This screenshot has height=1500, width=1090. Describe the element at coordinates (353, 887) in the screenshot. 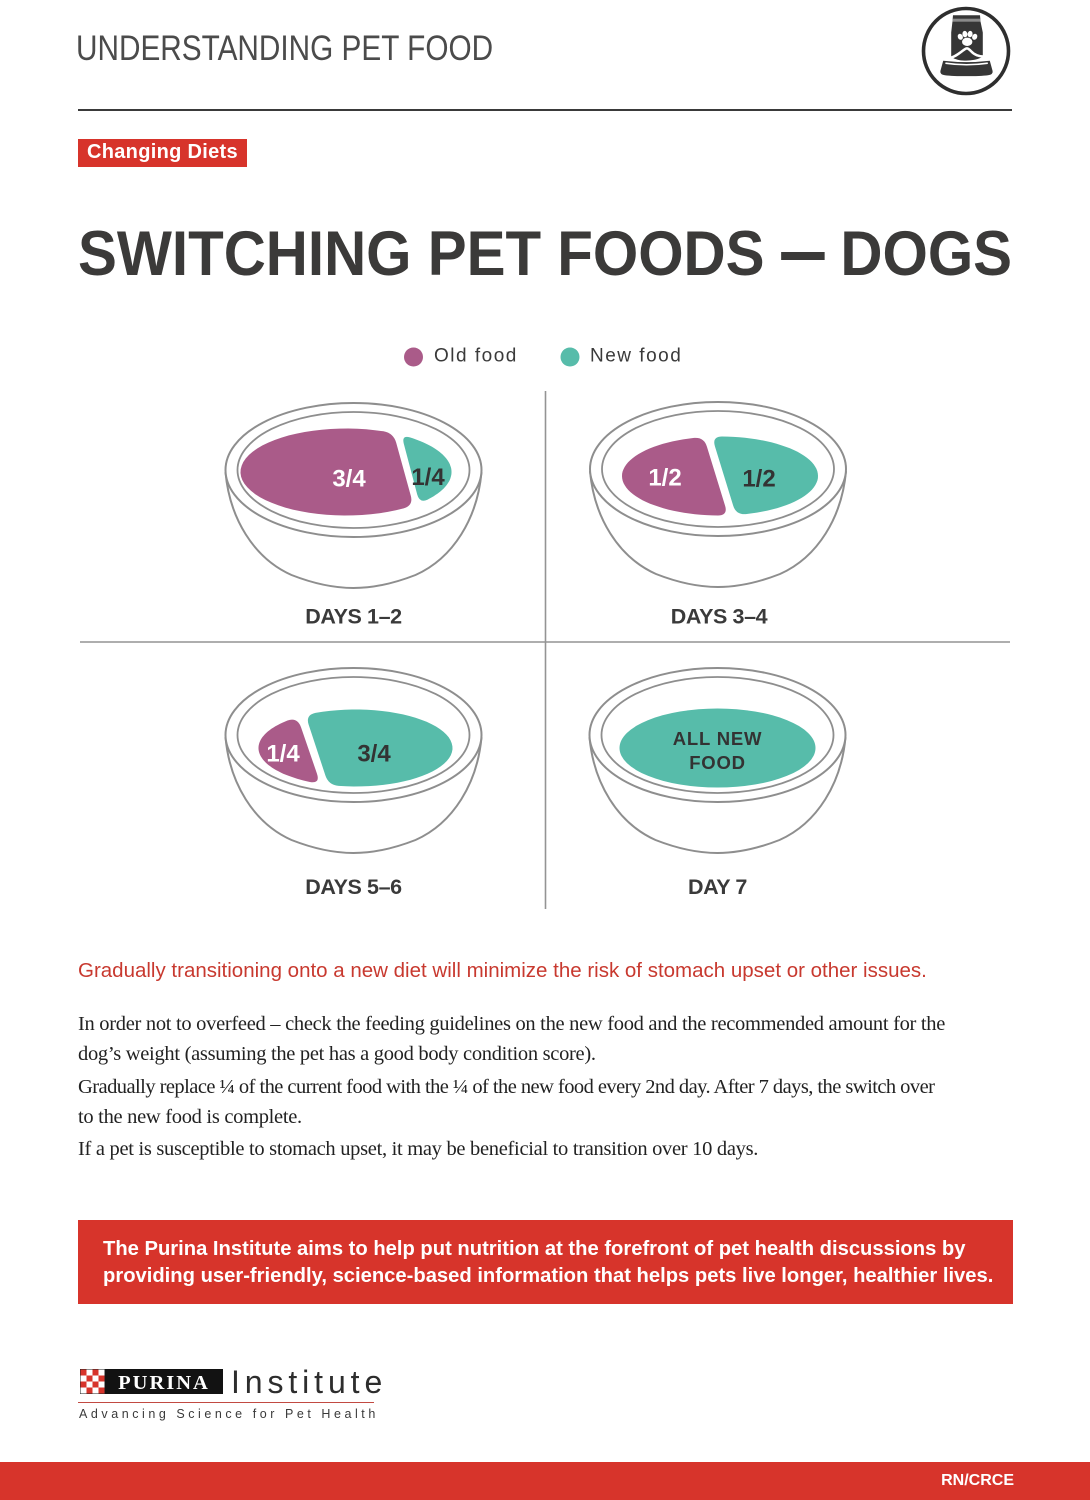

I see `svg-text: DAYS 5–6` at that location.